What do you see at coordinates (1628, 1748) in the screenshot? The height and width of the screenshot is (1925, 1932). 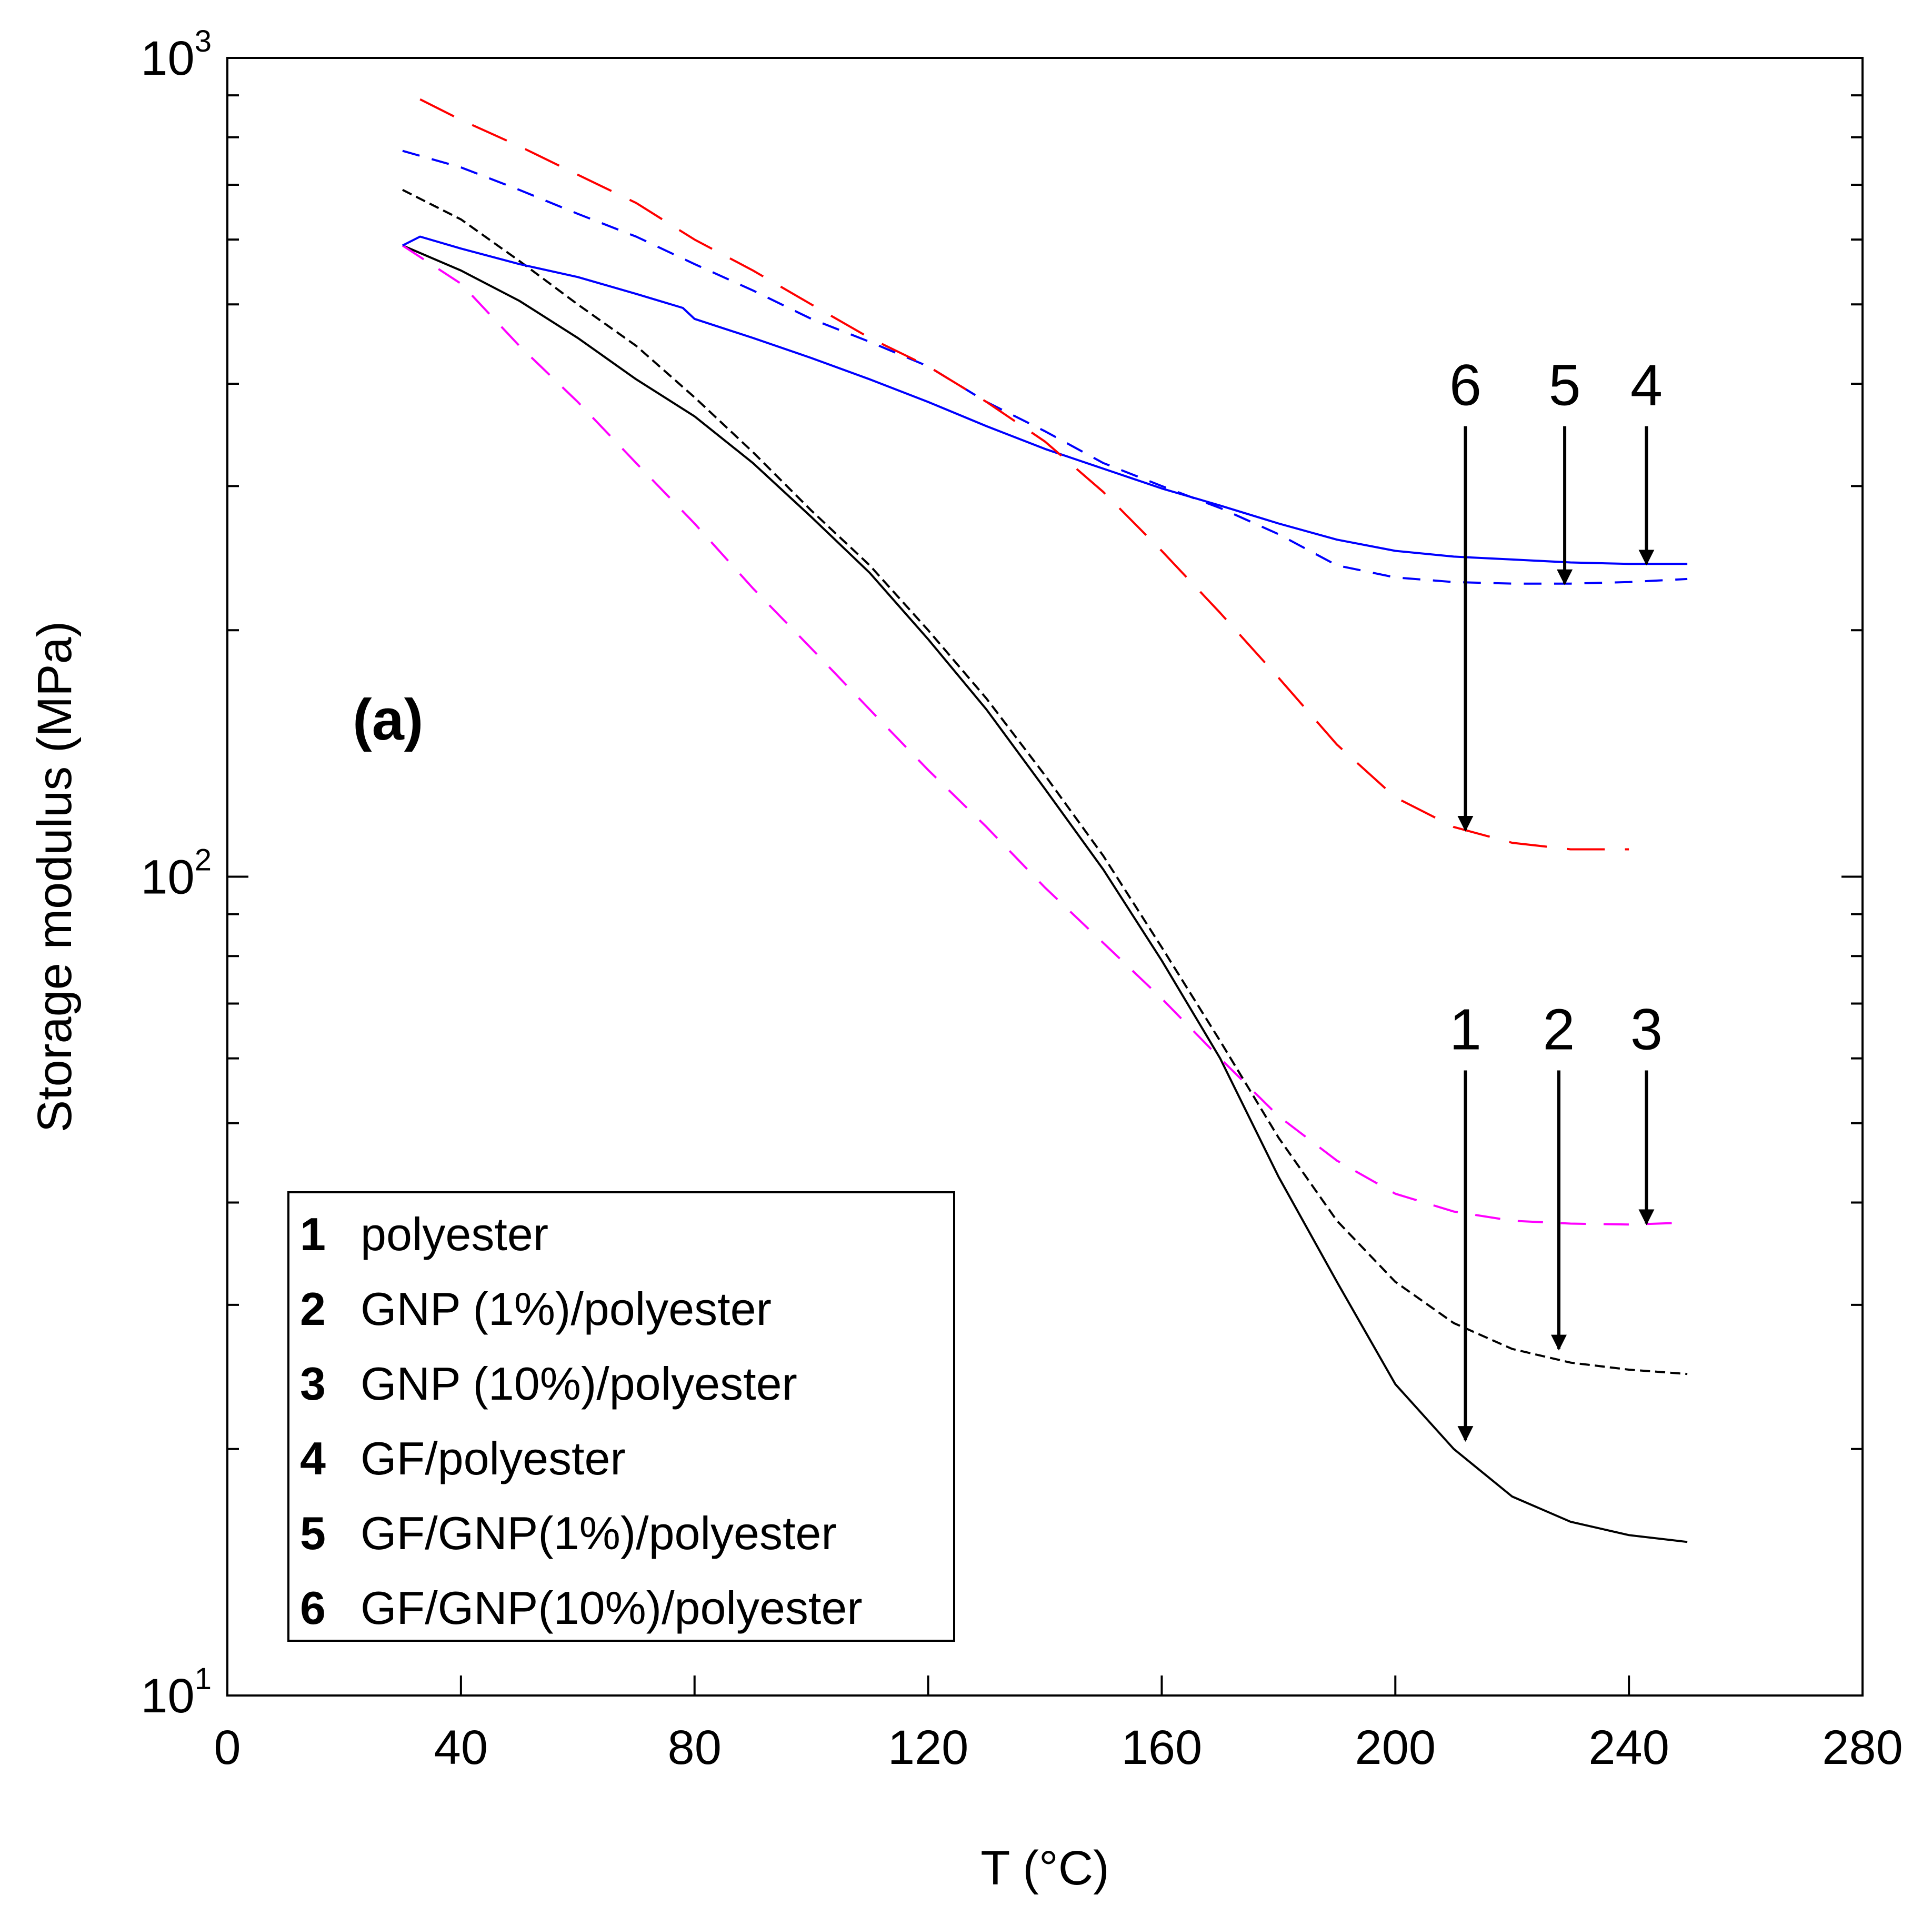 I see `x-tick-label: 240` at bounding box center [1628, 1748].